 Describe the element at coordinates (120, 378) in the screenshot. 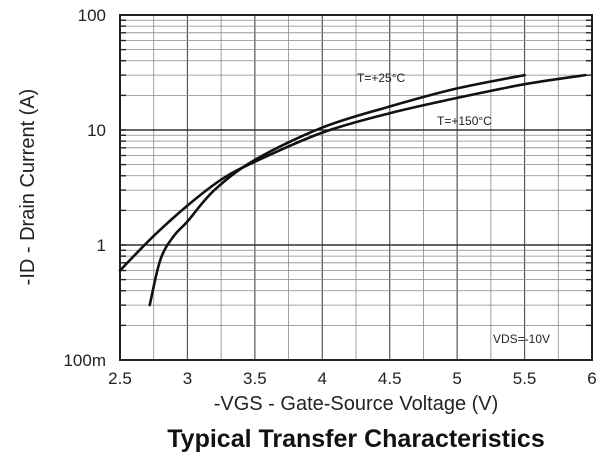

I see `x-tick-label: 2.5` at that location.